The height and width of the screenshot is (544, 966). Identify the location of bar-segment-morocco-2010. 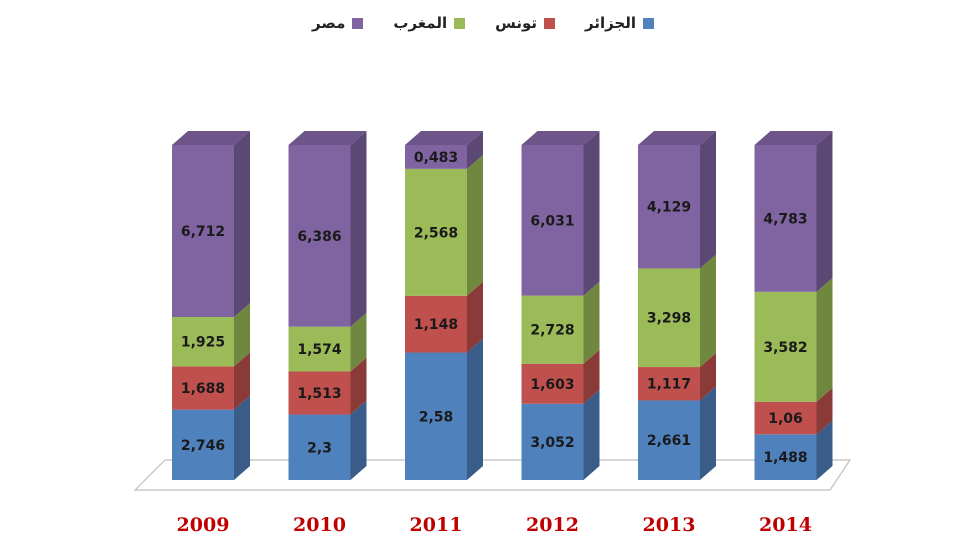
(319, 349).